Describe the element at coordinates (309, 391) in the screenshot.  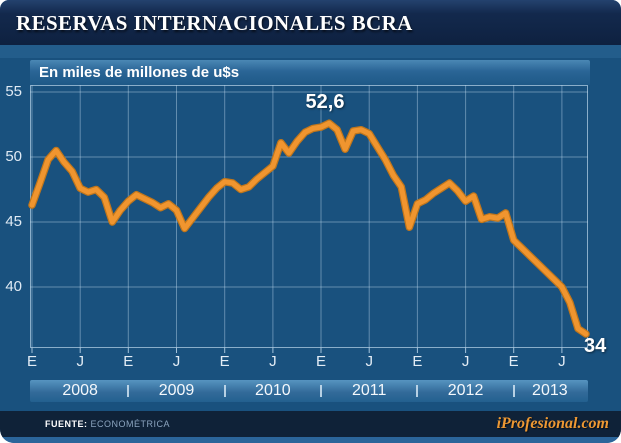
I see `year-band: 2008 2009 2010 2011 2012 2013` at that location.